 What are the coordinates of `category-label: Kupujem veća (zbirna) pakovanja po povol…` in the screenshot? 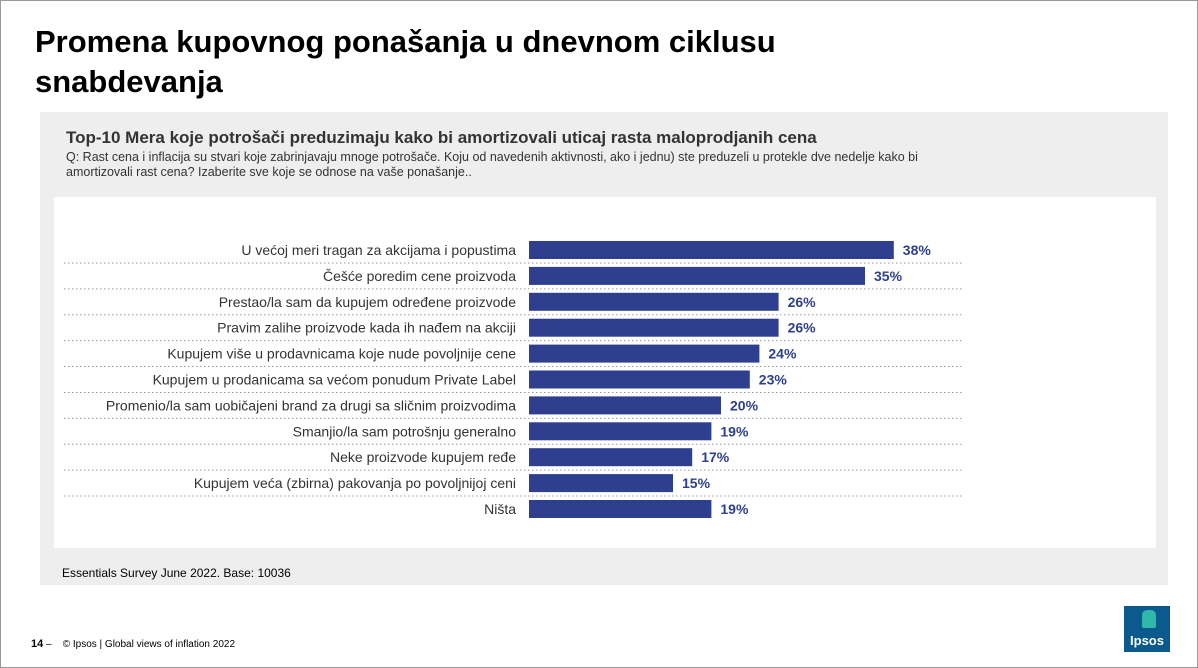 It's located at (355, 483).